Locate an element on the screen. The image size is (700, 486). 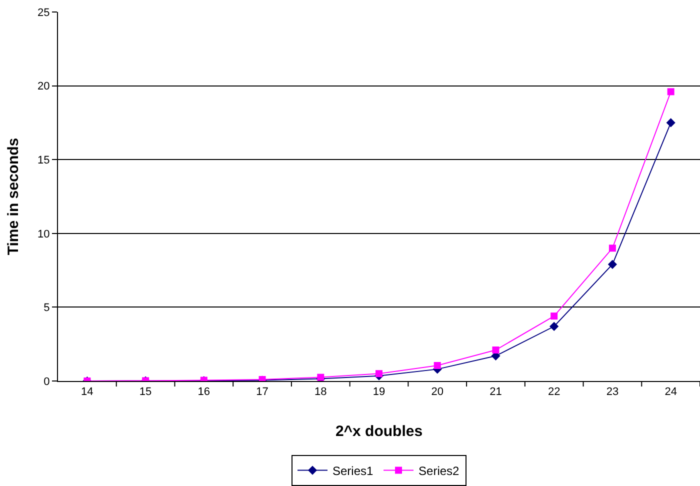
x-axis-title: 2^x doubles is located at coordinates (379, 431).